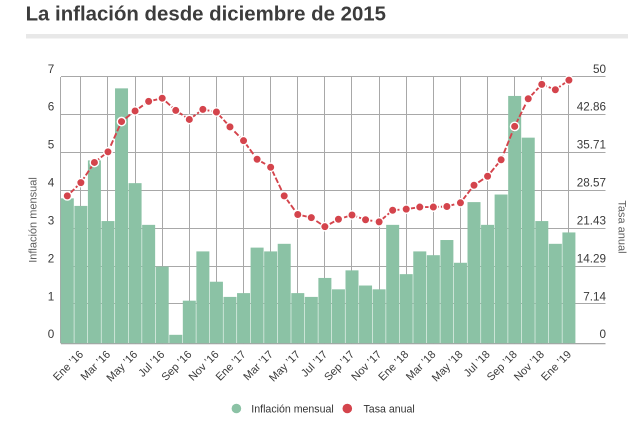 Image resolution: width=641 pixels, height=423 pixels. I want to click on svg-text: 5, so click(51, 145).